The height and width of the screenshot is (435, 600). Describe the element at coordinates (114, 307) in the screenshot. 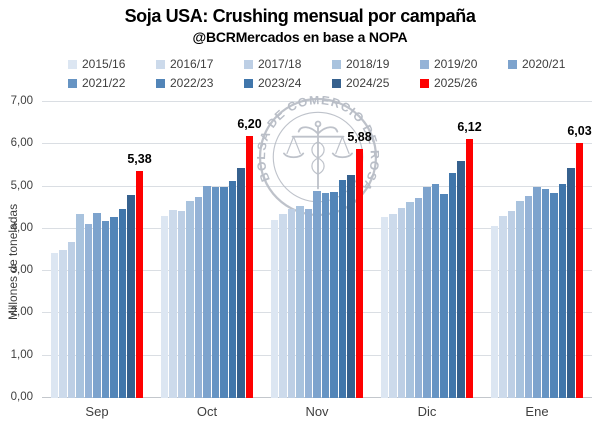

I see `bar-2022-23-sep` at that location.